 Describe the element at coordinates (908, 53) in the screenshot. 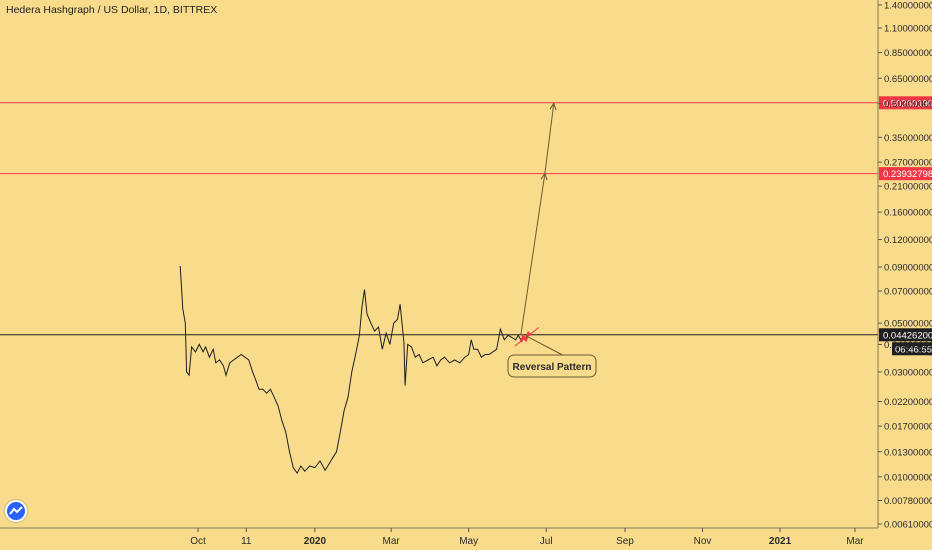

I see `price-tick-label: 0.85000000` at that location.